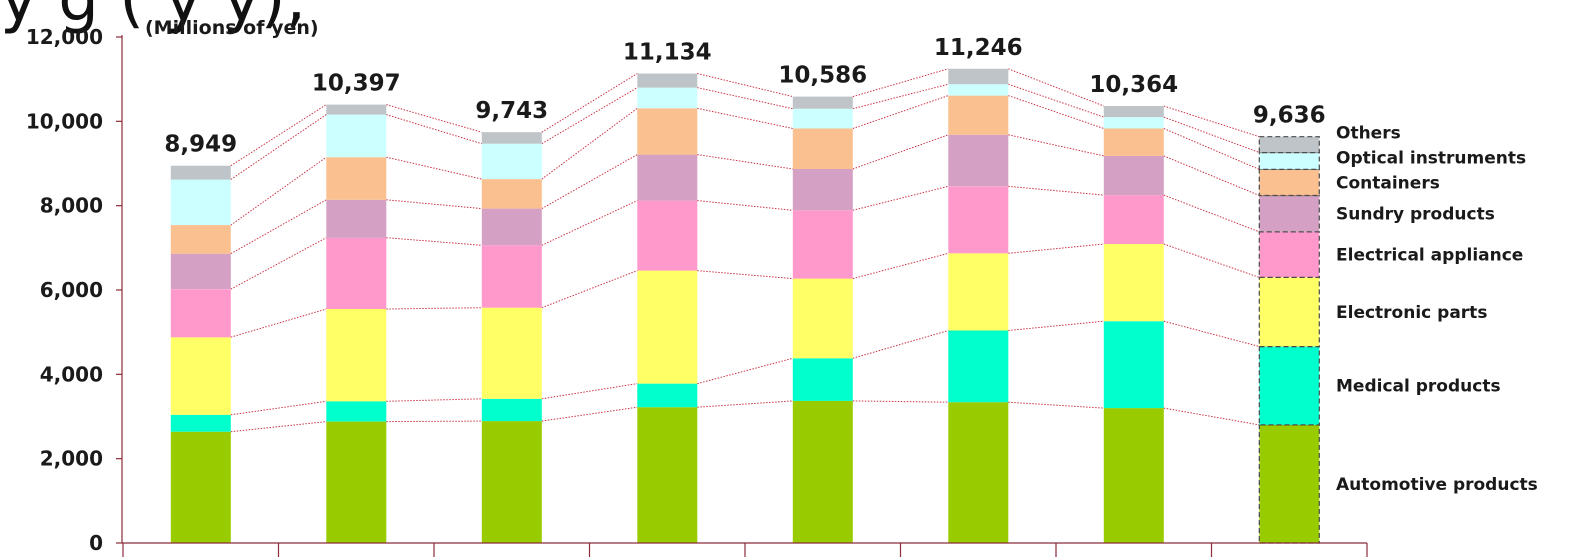  I want to click on legend-label: Optical instruments, so click(1431, 159).